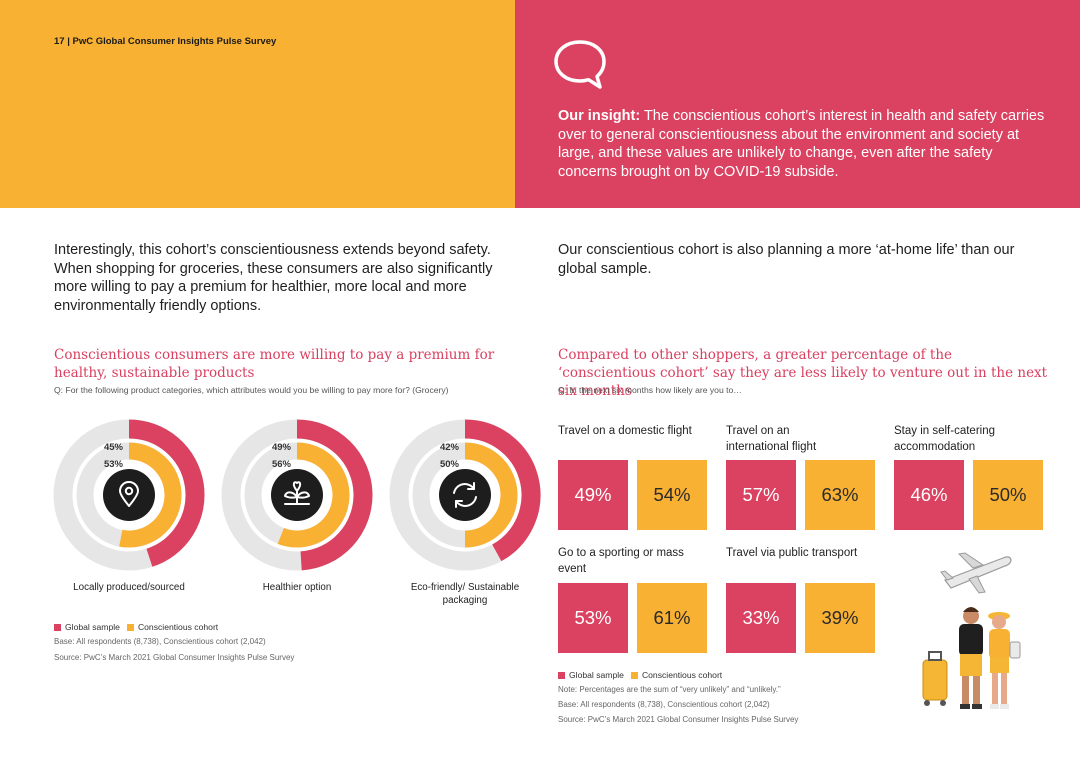  Describe the element at coordinates (114, 447) in the screenshot. I see `donut-value-label: 45%` at that location.